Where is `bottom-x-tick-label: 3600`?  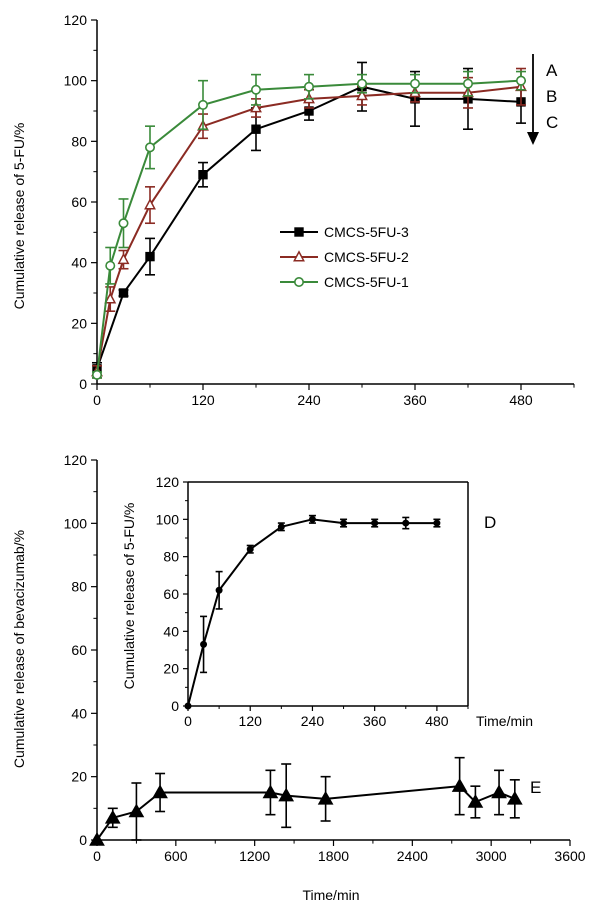 bottom-x-tick-label: 3600 is located at coordinates (569, 856).